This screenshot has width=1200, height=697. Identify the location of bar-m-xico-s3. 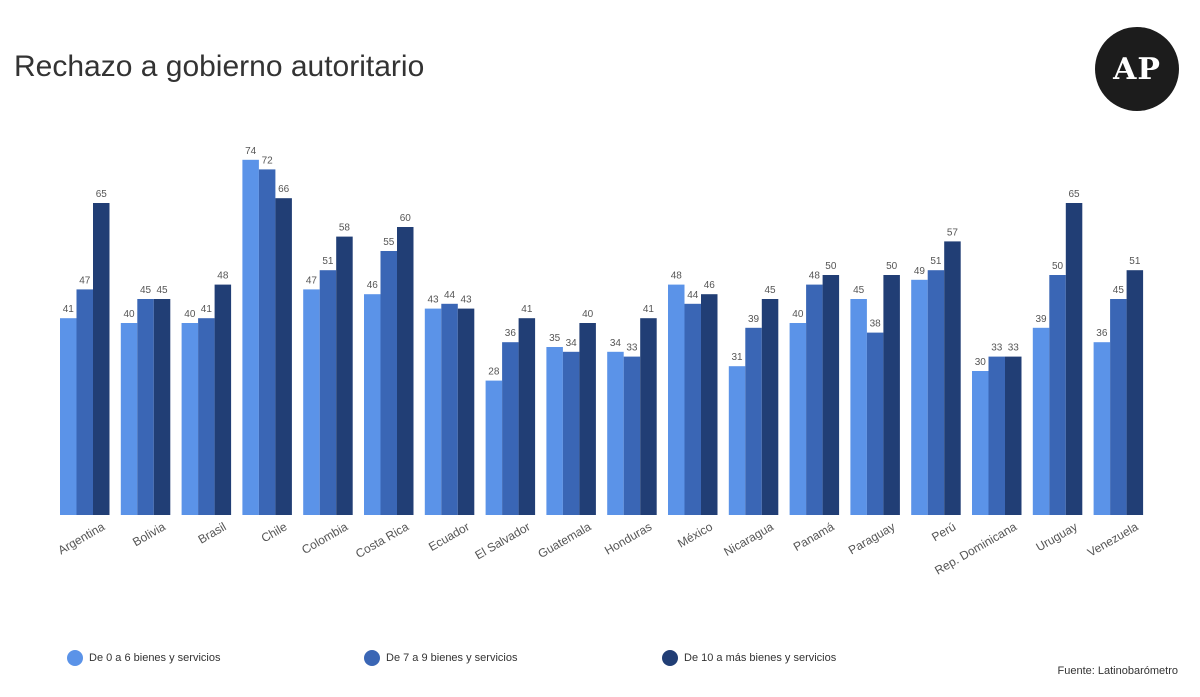
(709, 404).